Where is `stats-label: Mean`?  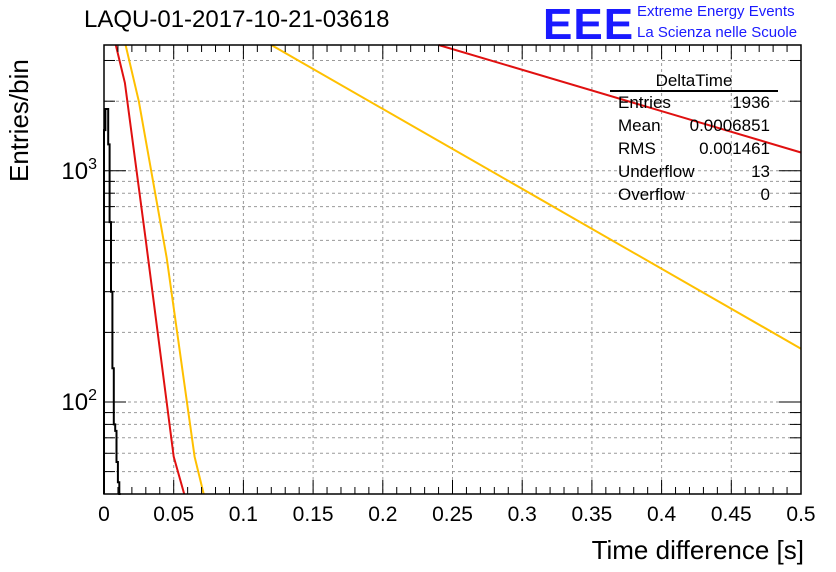
stats-label: Mean is located at coordinates (639, 125).